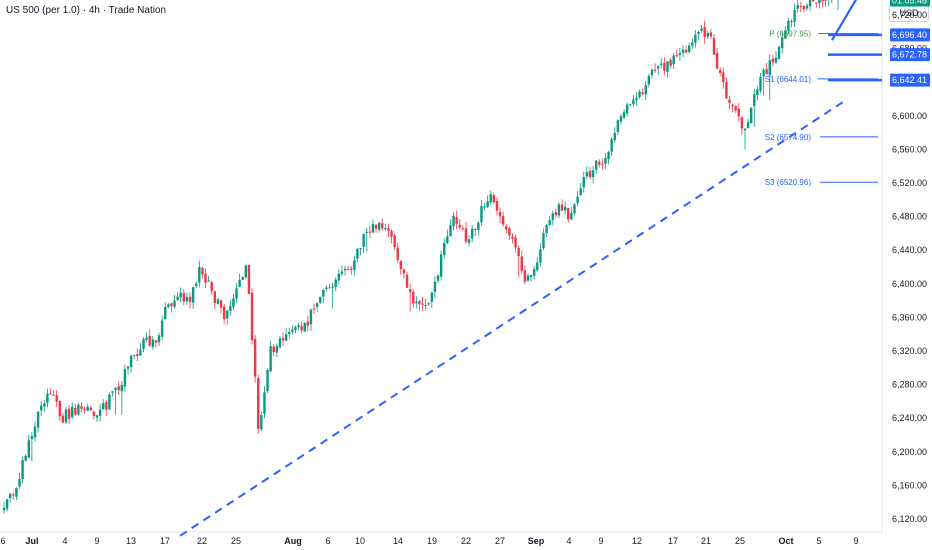  What do you see at coordinates (788, 182) in the screenshot?
I see `pivot-level-label: S3 (6520.96)` at bounding box center [788, 182].